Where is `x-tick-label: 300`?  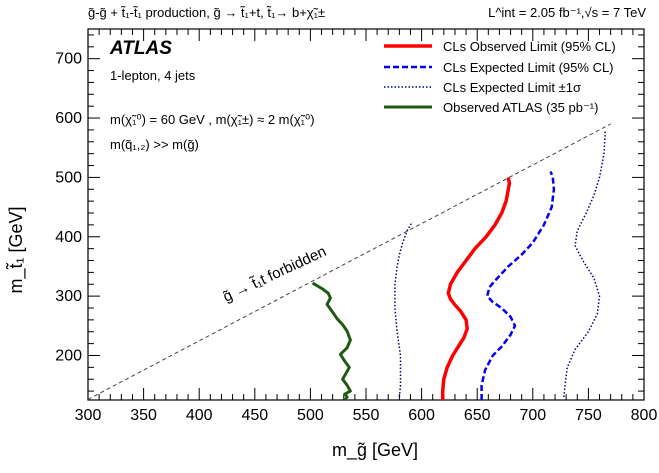
x-tick-label: 300 is located at coordinates (88, 415).